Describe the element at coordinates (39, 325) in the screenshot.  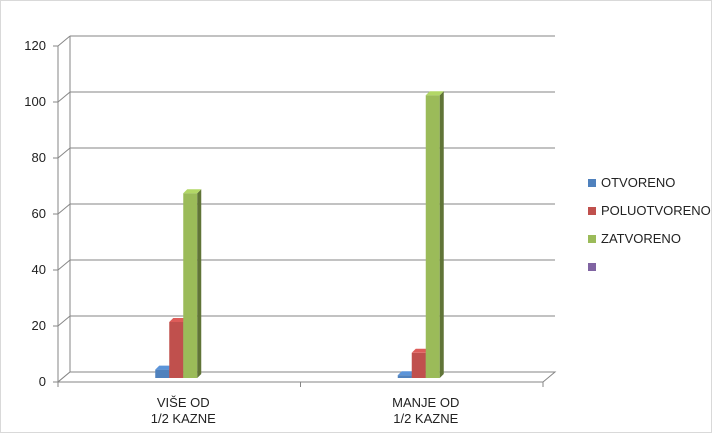
I see `y-tick-label: 20` at that location.